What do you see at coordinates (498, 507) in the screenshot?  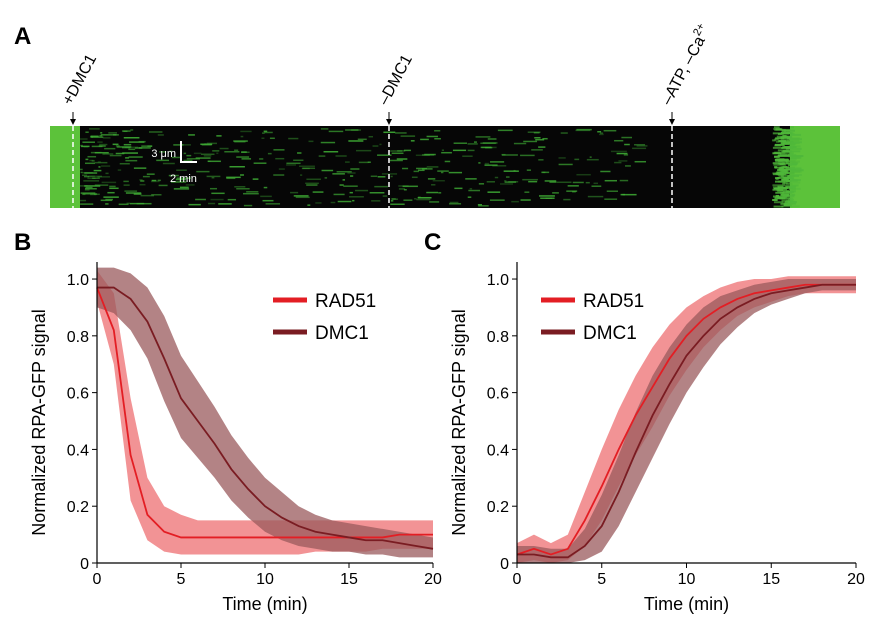 I see `y-tick-label: 0.2` at bounding box center [498, 507].